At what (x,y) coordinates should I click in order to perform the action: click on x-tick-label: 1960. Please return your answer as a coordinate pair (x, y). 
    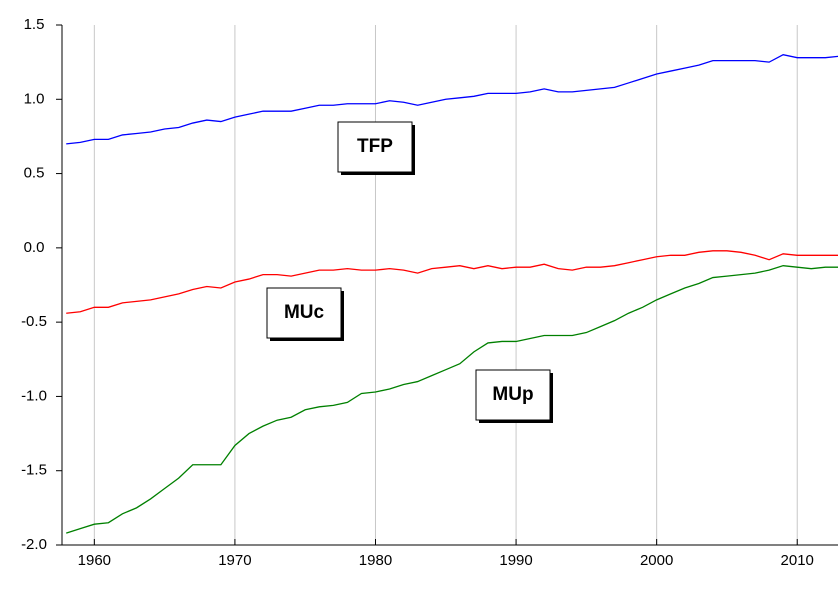
    Looking at the image, I should click on (94, 560).